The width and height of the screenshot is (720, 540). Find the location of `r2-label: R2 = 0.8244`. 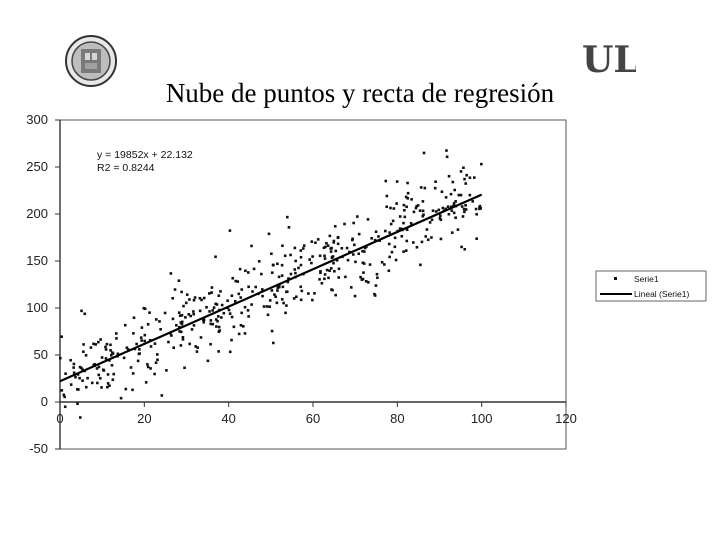

r2-label: R2 = 0.8244 is located at coordinates (126, 168).